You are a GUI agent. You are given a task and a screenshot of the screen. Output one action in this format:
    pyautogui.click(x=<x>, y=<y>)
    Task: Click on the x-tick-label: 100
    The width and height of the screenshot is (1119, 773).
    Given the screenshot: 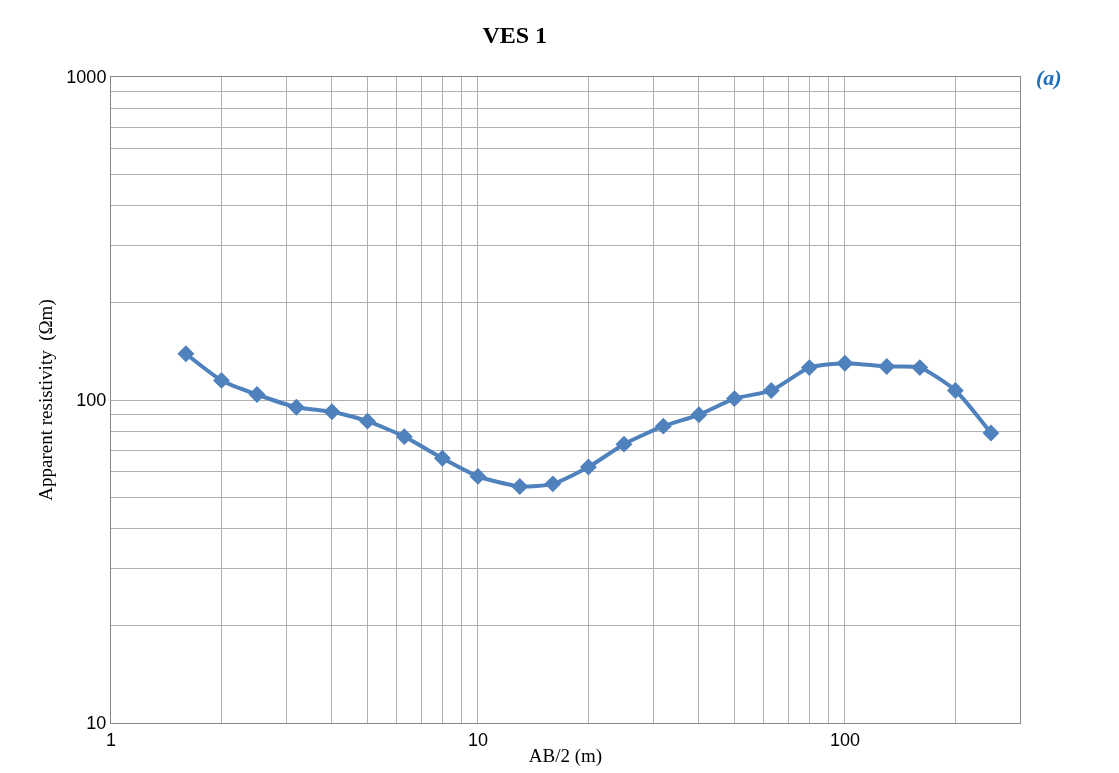 What is the action you would take?
    pyautogui.click(x=844, y=739)
    